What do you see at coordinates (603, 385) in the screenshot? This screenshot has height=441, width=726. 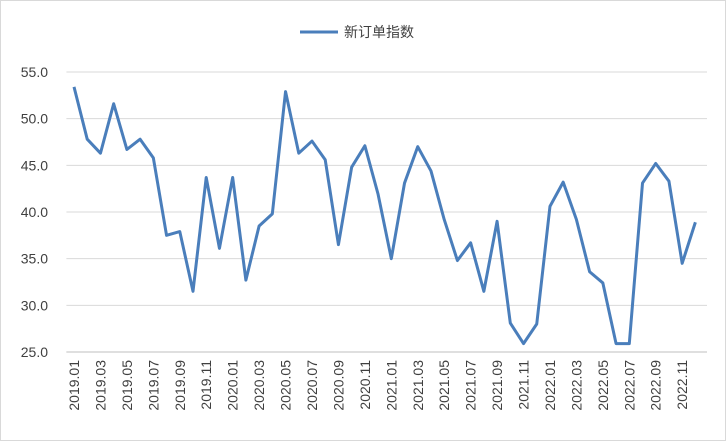 I see `x-tick-label: 2022.05` at bounding box center [603, 385].